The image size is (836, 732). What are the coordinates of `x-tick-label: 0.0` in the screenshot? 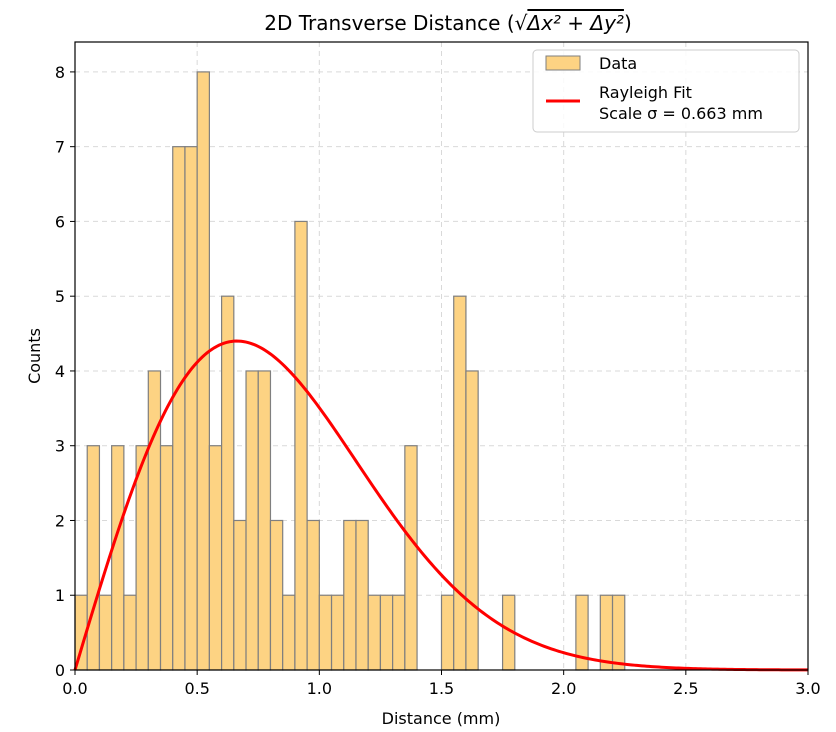 It's located at (74, 688).